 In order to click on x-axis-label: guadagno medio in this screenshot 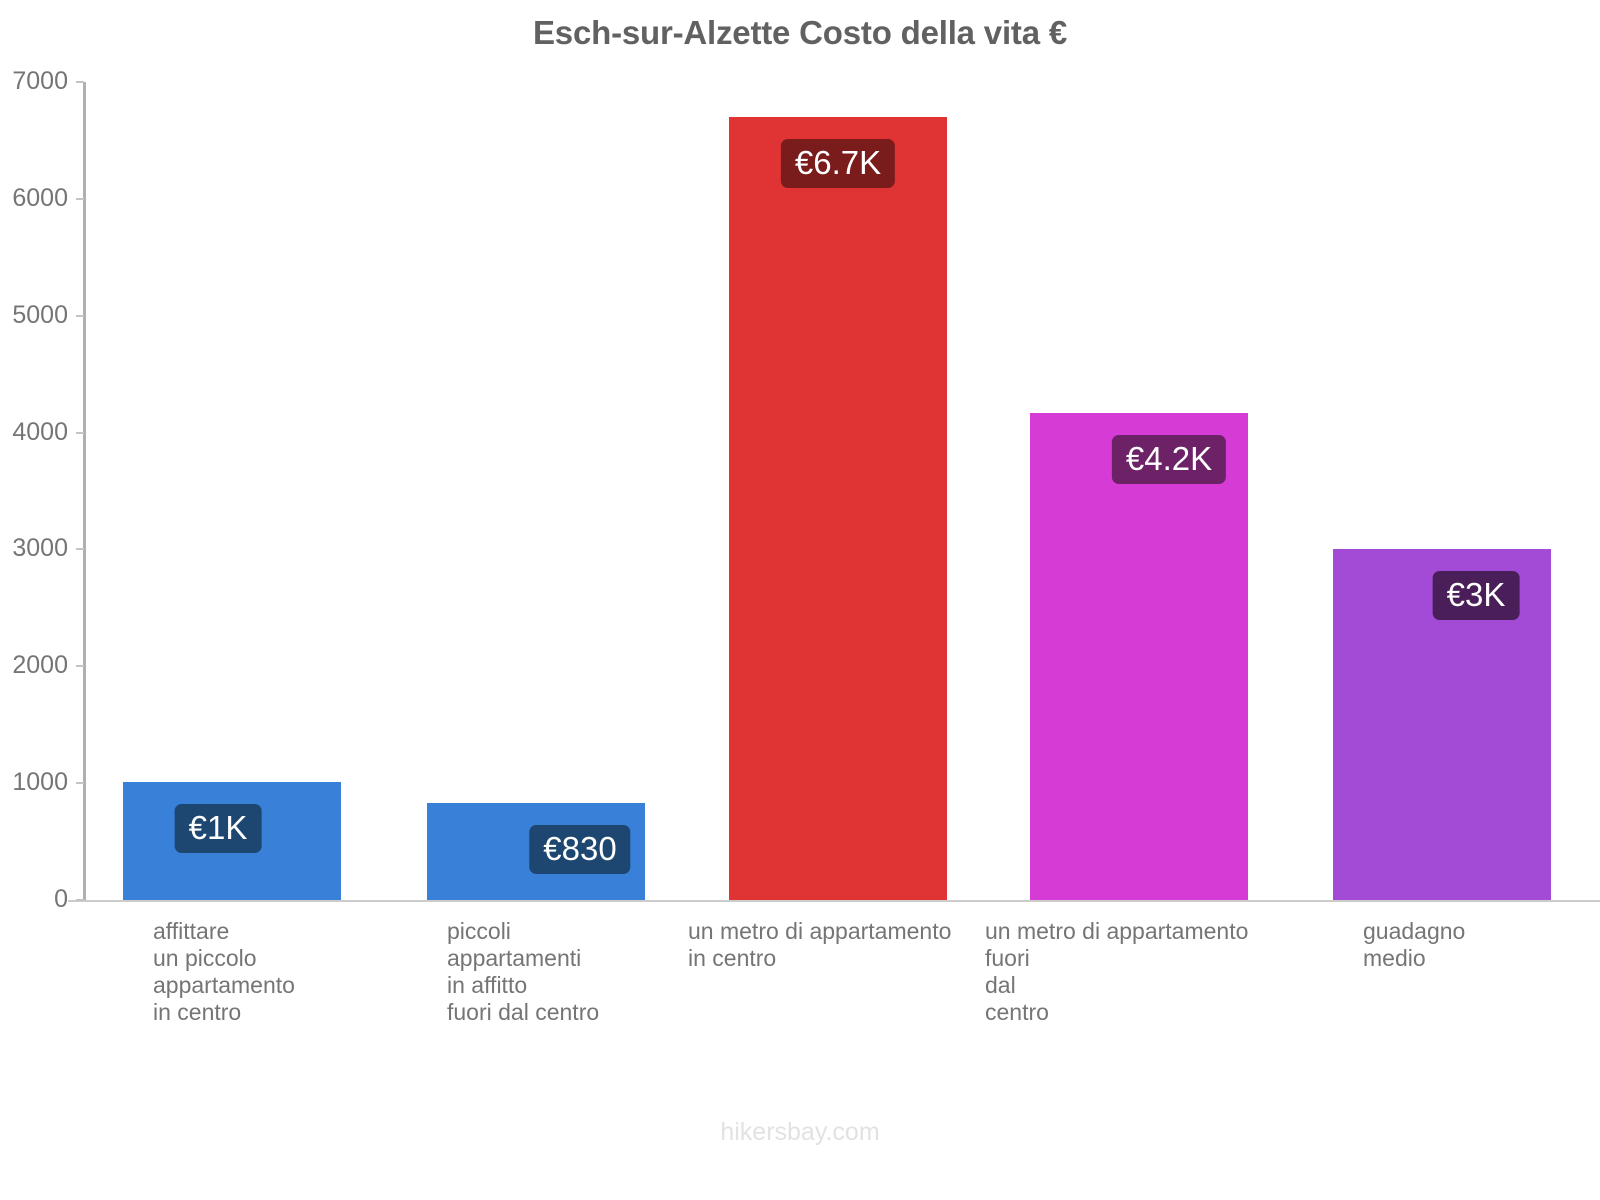, I will do `click(1414, 945)`.